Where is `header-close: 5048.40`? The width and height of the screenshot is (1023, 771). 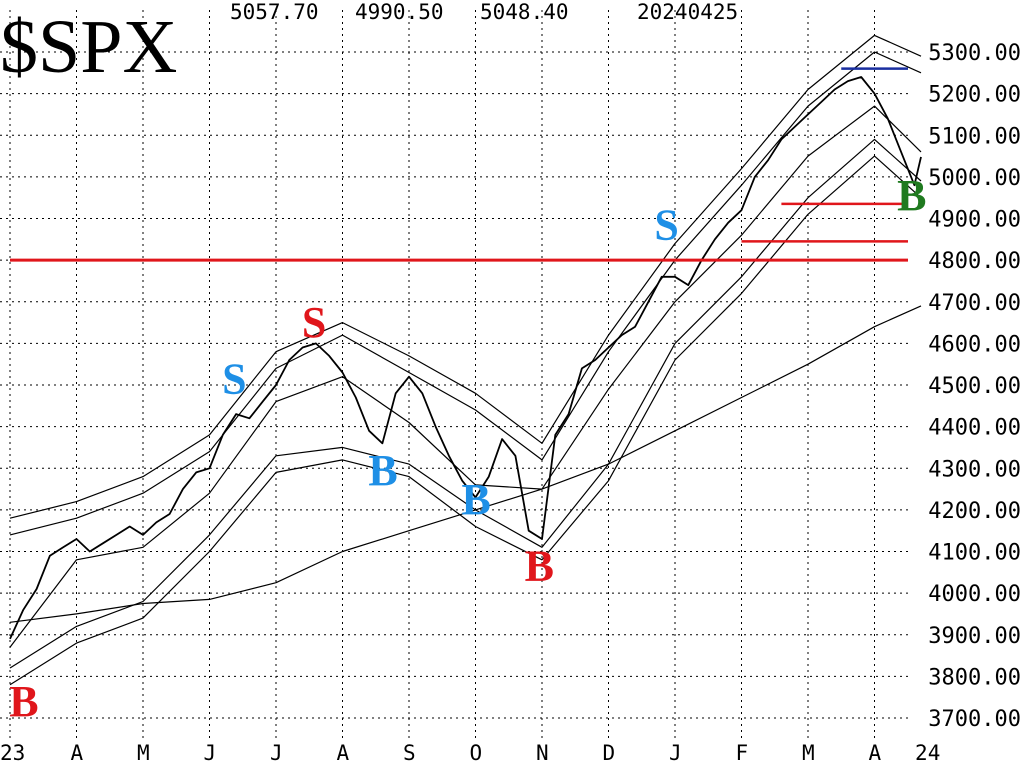 header-close: 5048.40 is located at coordinates (524, 12).